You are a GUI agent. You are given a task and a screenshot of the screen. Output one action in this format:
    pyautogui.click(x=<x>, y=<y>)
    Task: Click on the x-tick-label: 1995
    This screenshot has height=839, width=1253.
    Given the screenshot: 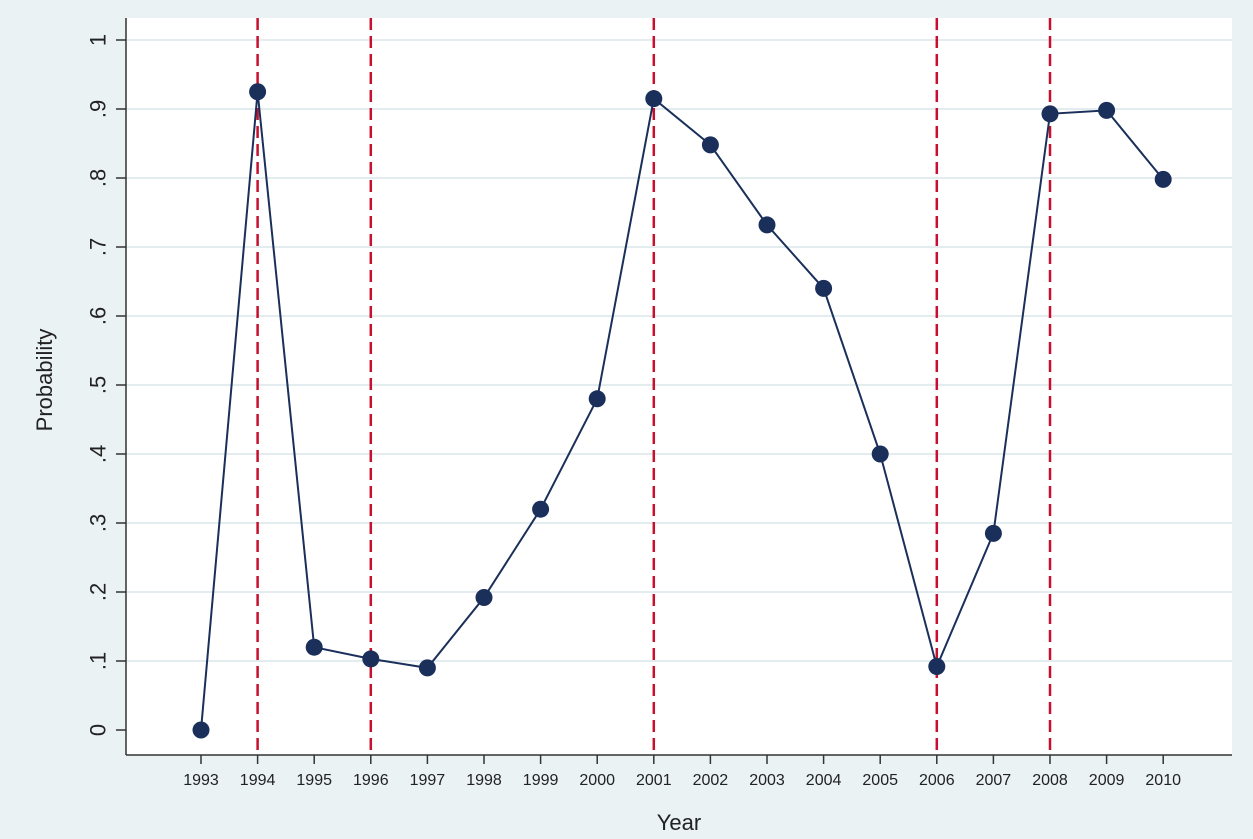 What is the action you would take?
    pyautogui.click(x=314, y=780)
    